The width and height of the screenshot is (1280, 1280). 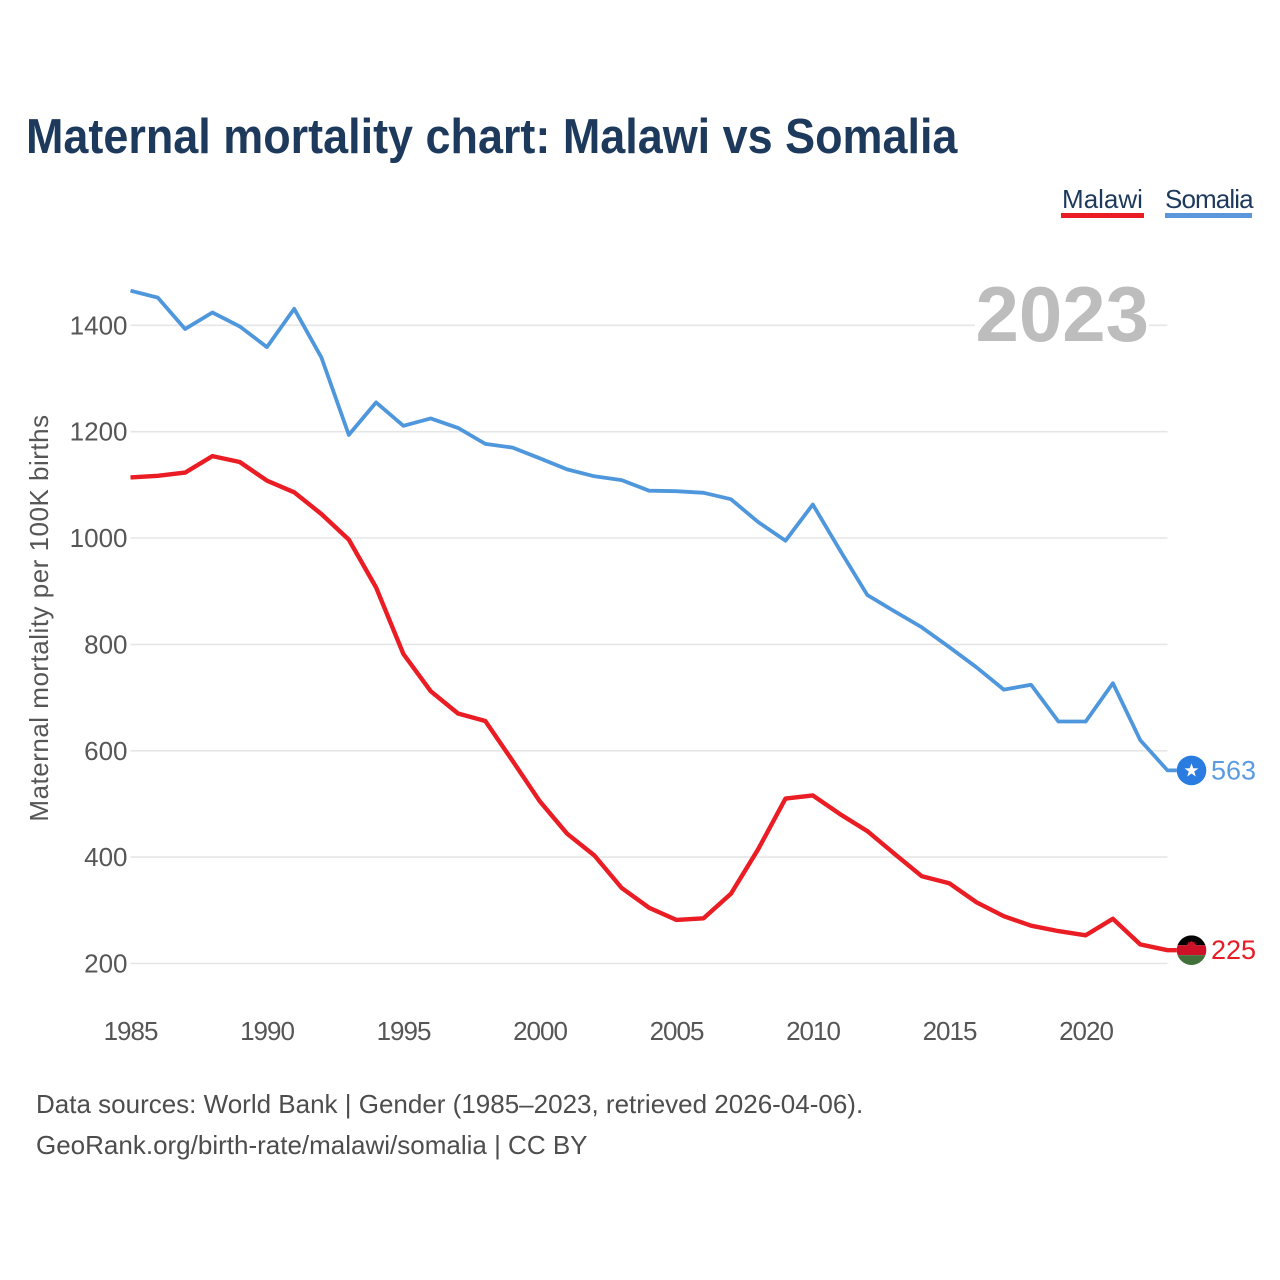 I want to click on svg-text: 1200, so click(x=99, y=432).